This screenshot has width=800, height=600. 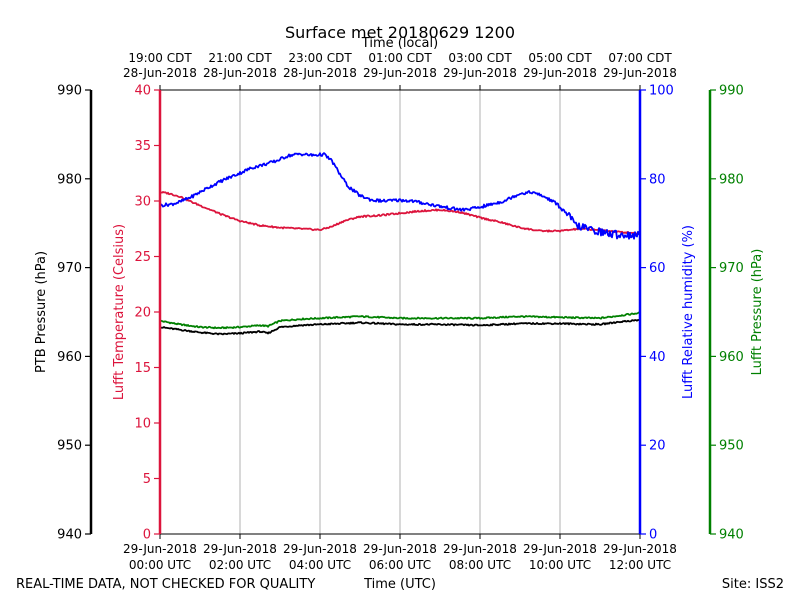 I want to click on x-tick-label-utc-time: 08:00 UTC, so click(x=480, y=565).